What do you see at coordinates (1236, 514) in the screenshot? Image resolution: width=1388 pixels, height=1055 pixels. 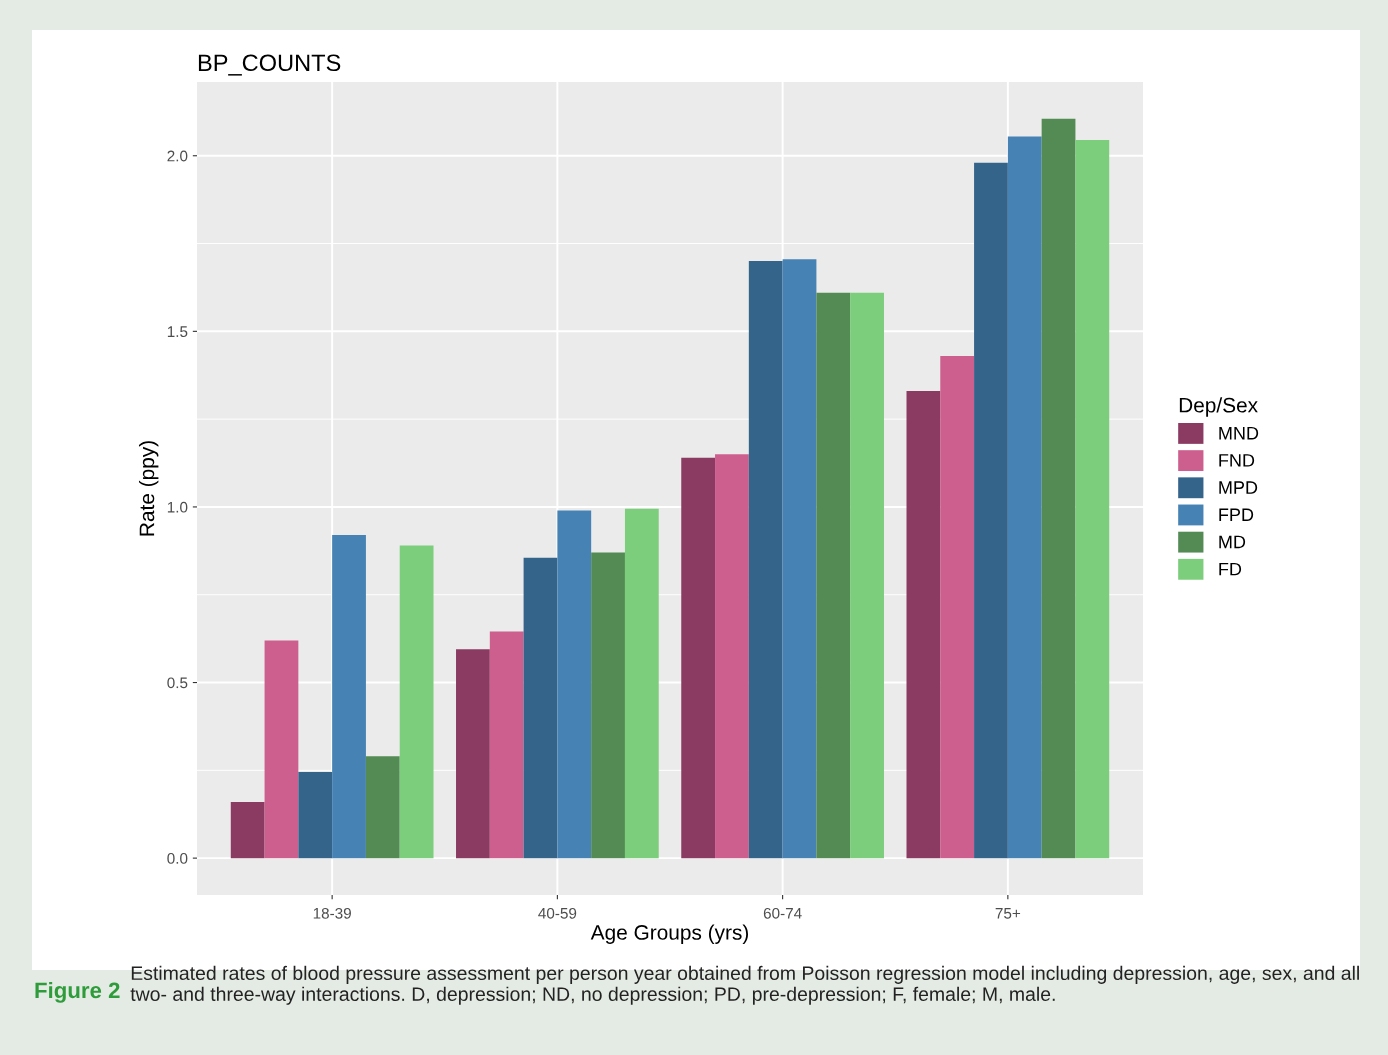 I see `legend-label: FPD` at bounding box center [1236, 514].